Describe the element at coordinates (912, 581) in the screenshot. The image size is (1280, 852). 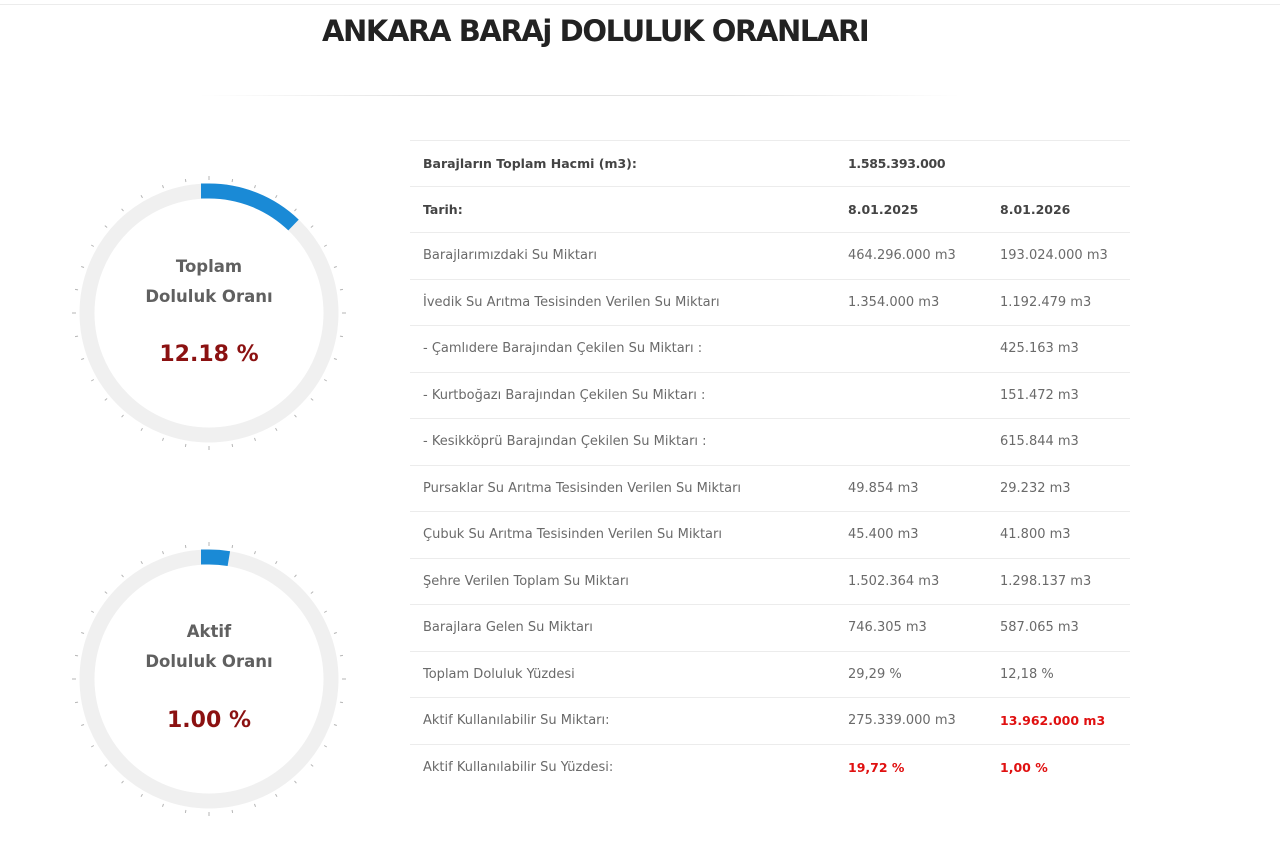
I see `row-value-2025: 1.502.364 m3` at that location.